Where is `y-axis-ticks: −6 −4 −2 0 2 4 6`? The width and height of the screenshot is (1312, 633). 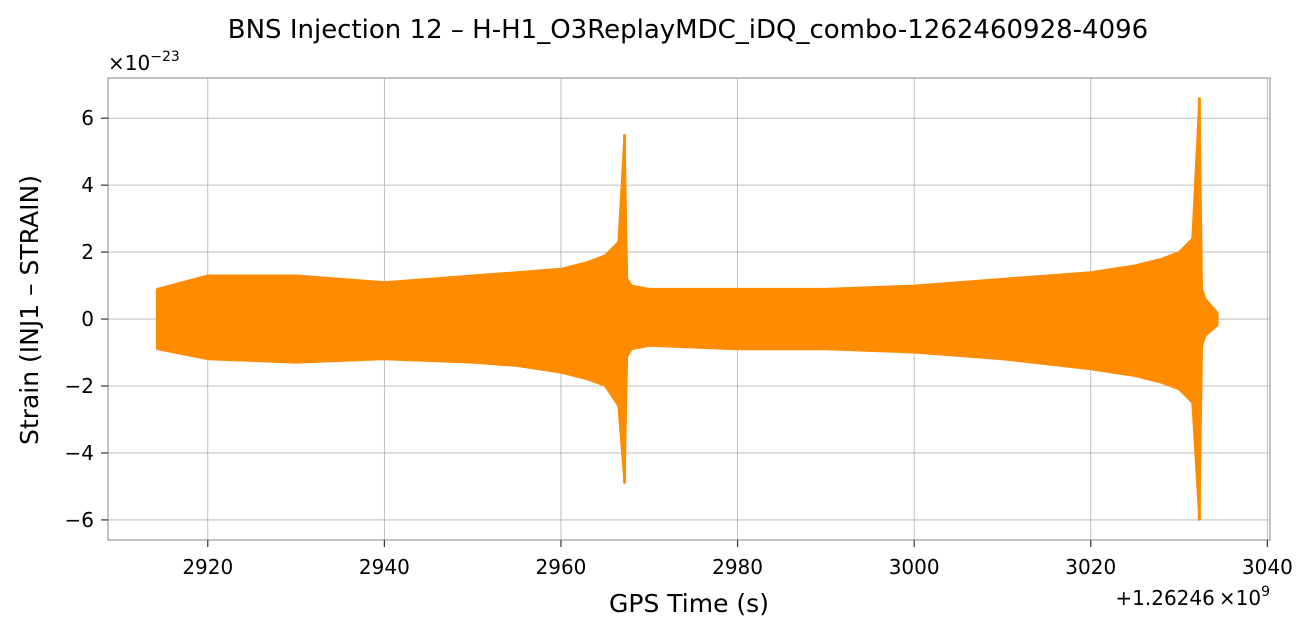 y-axis-ticks: −6 −4 −2 0 2 4 6 is located at coordinates (86, 319).